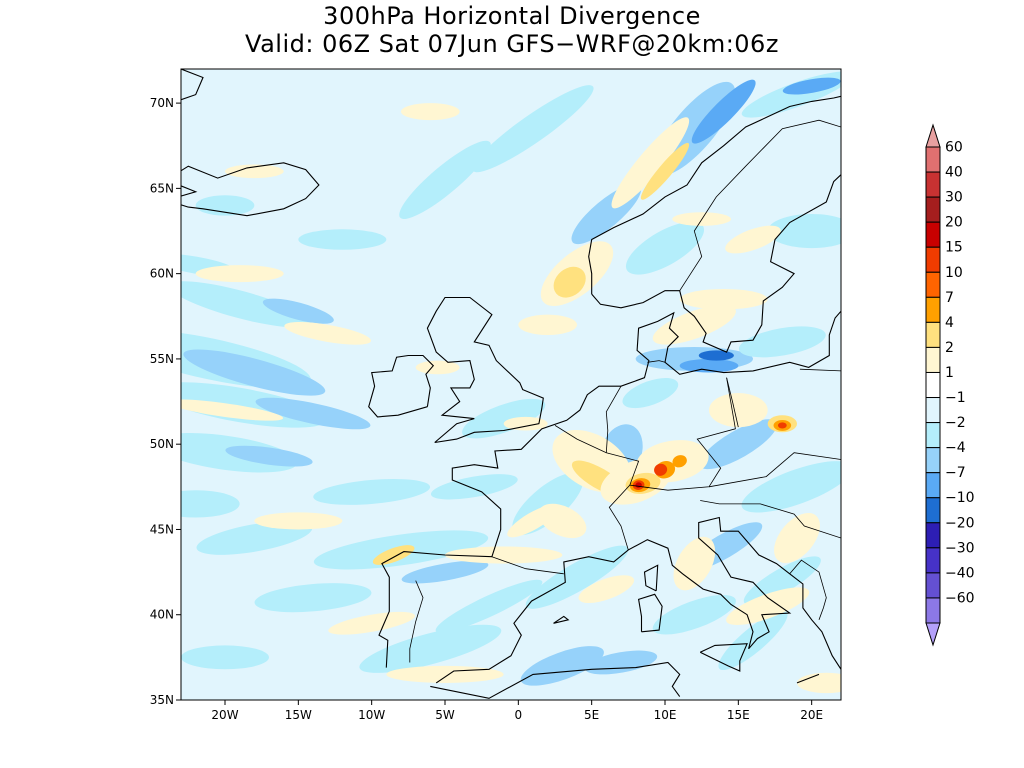 The height and width of the screenshot is (768, 1024). What do you see at coordinates (716, 355) in the screenshot?
I see `field-patch-conv_peak` at bounding box center [716, 355].